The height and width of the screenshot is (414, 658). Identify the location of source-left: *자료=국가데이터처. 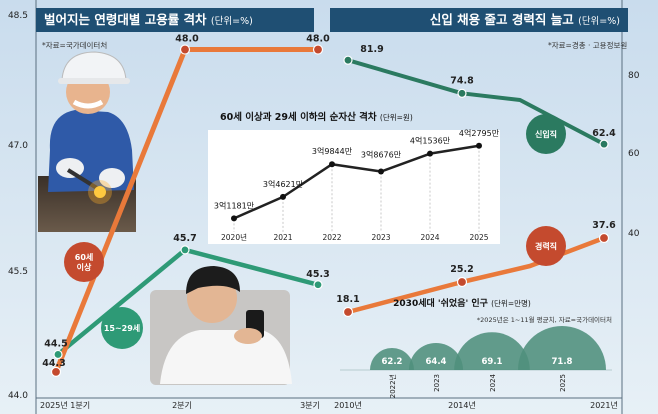
(75, 45).